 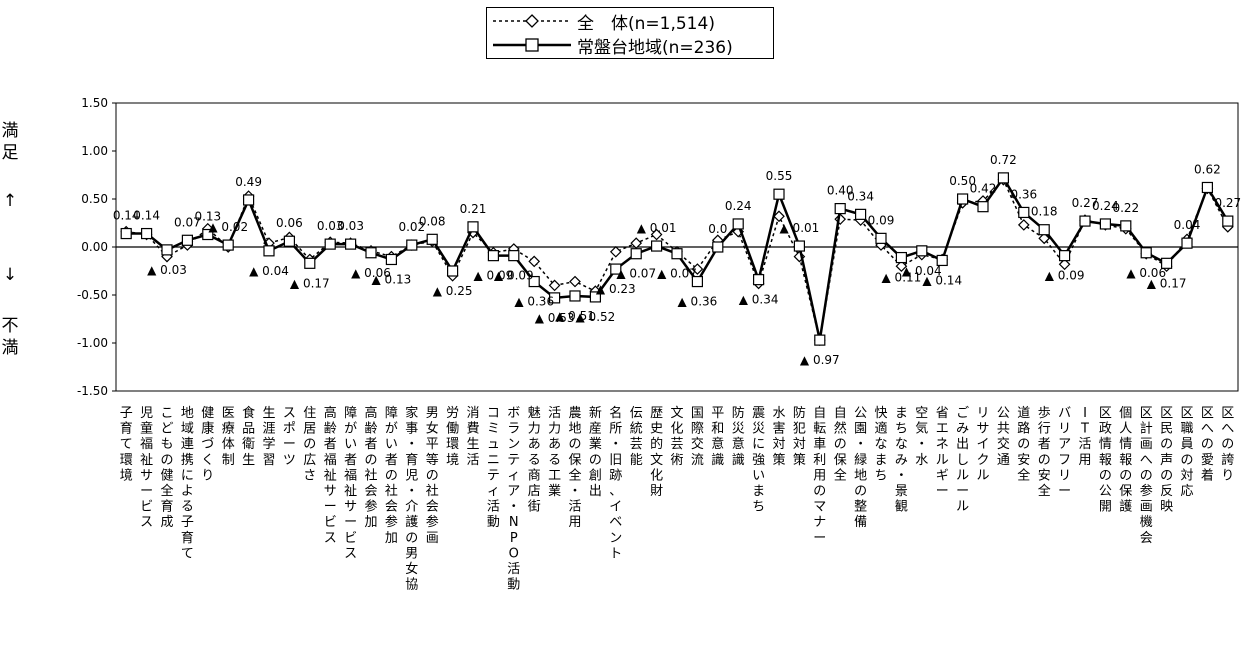 I want to click on x-category-label: 水害対策, so click(x=778, y=437).